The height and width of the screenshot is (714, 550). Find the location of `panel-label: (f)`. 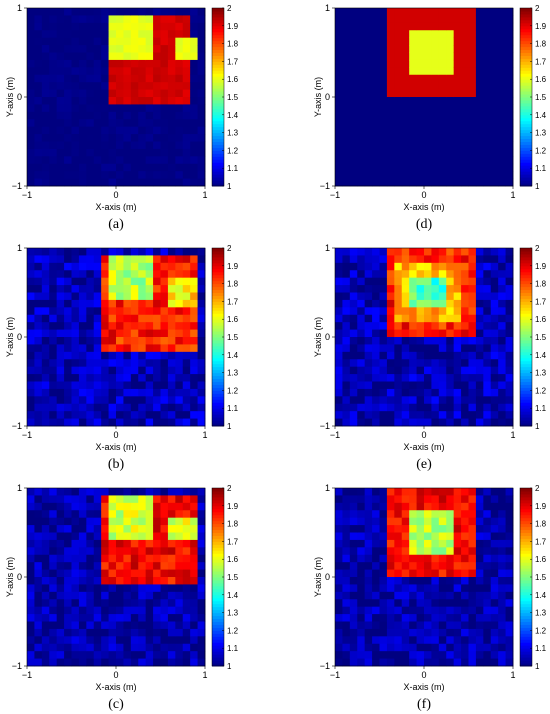

panel-label: (f) is located at coordinates (424, 704).